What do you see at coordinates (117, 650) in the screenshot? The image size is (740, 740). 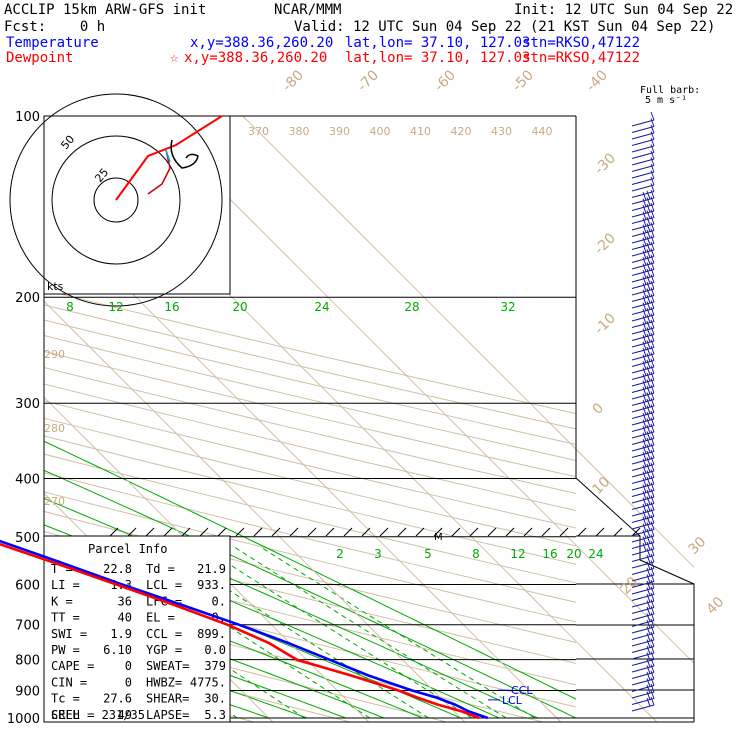 I see `parcel-value: 6.10` at bounding box center [117, 650].